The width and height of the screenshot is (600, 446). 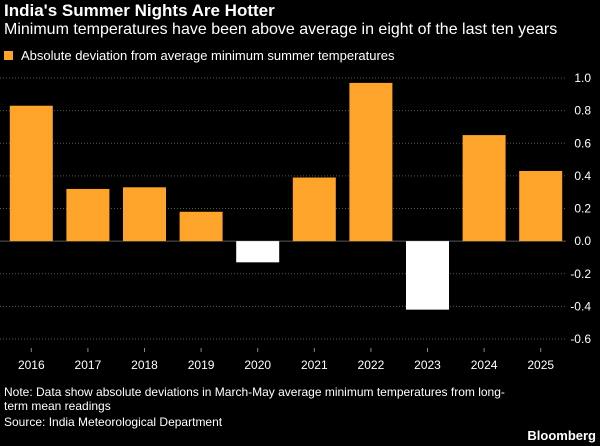 I want to click on x-tick-label: 2022, so click(x=371, y=365).